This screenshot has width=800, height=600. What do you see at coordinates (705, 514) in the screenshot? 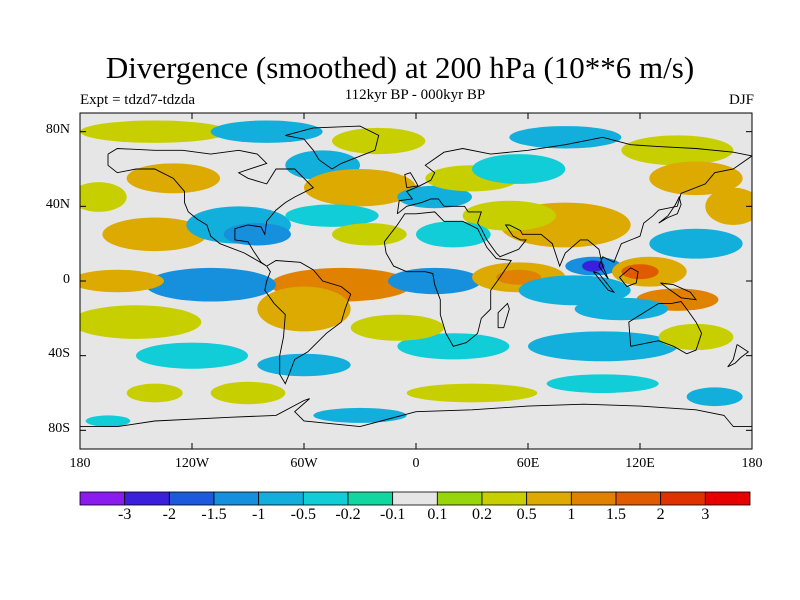
I see `colorbar-label: 3` at bounding box center [705, 514].